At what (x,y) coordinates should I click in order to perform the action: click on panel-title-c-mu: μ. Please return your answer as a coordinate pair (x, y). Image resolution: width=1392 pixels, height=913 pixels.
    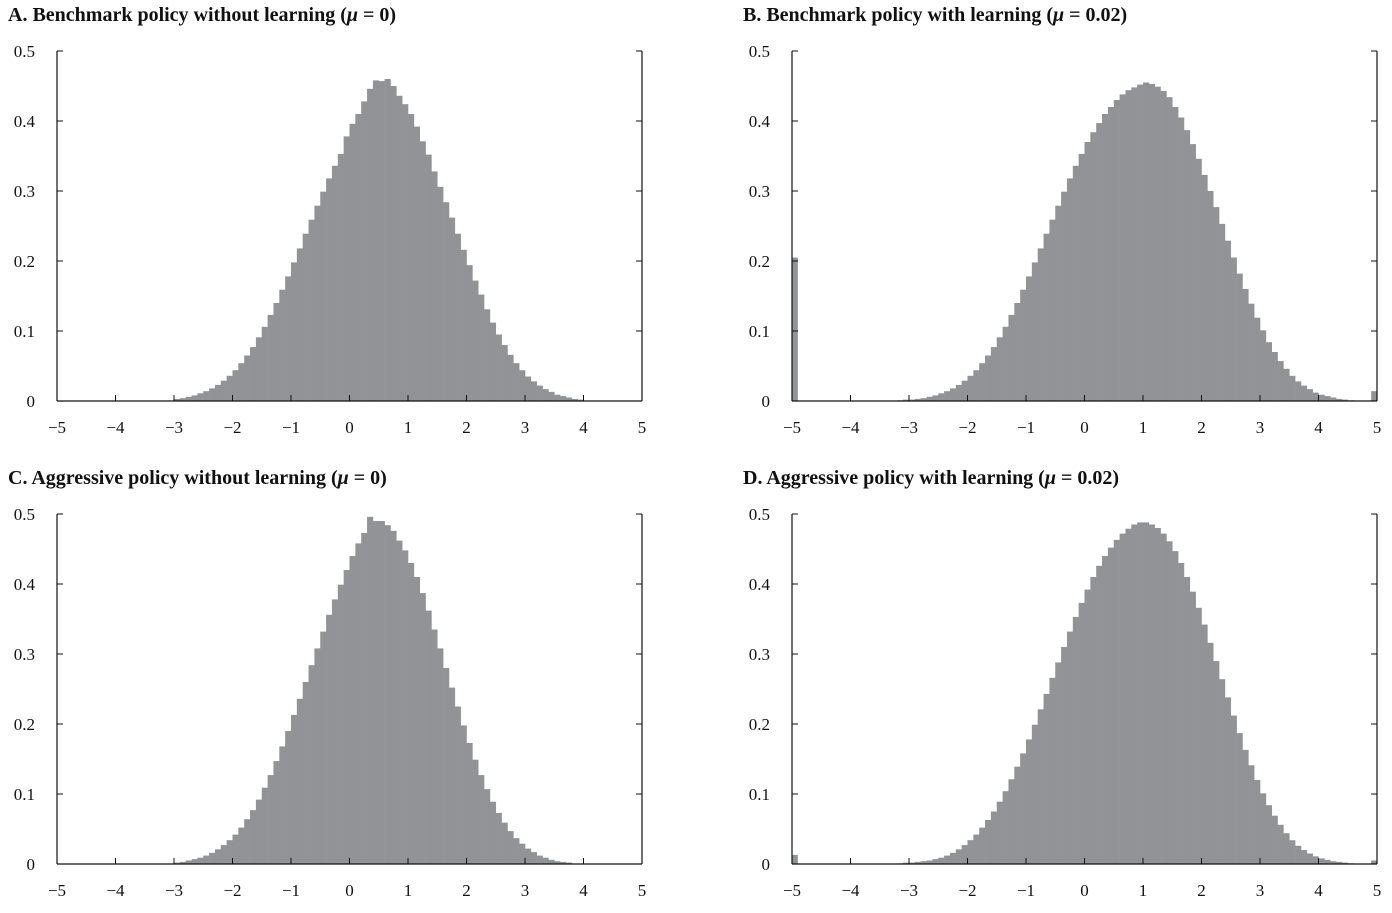
    Looking at the image, I should click on (343, 478).